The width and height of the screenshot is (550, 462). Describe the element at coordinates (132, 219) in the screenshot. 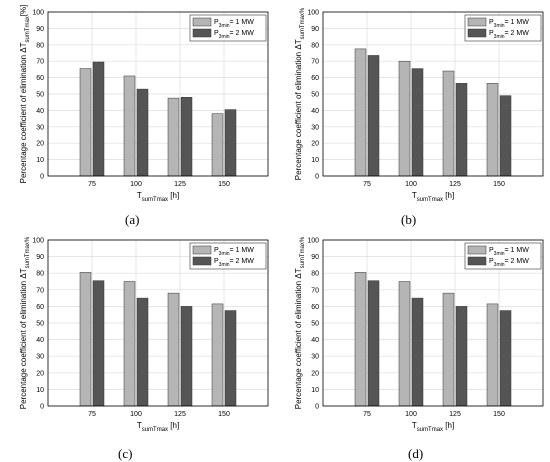

I see `panel-caption: (a)` at that location.